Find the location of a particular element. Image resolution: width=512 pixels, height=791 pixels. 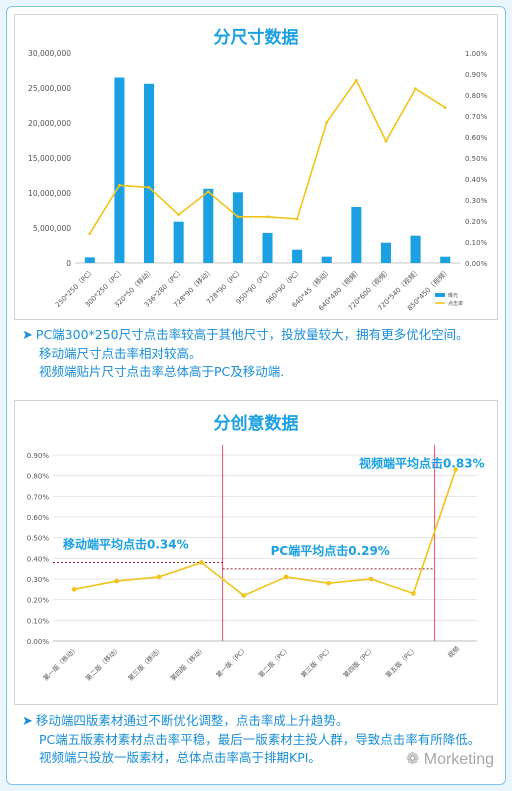

note-text: PC端300*250尺寸点击率较高于其他尺寸，投放量较大，拥有更多优化空间。 is located at coordinates (252, 334).